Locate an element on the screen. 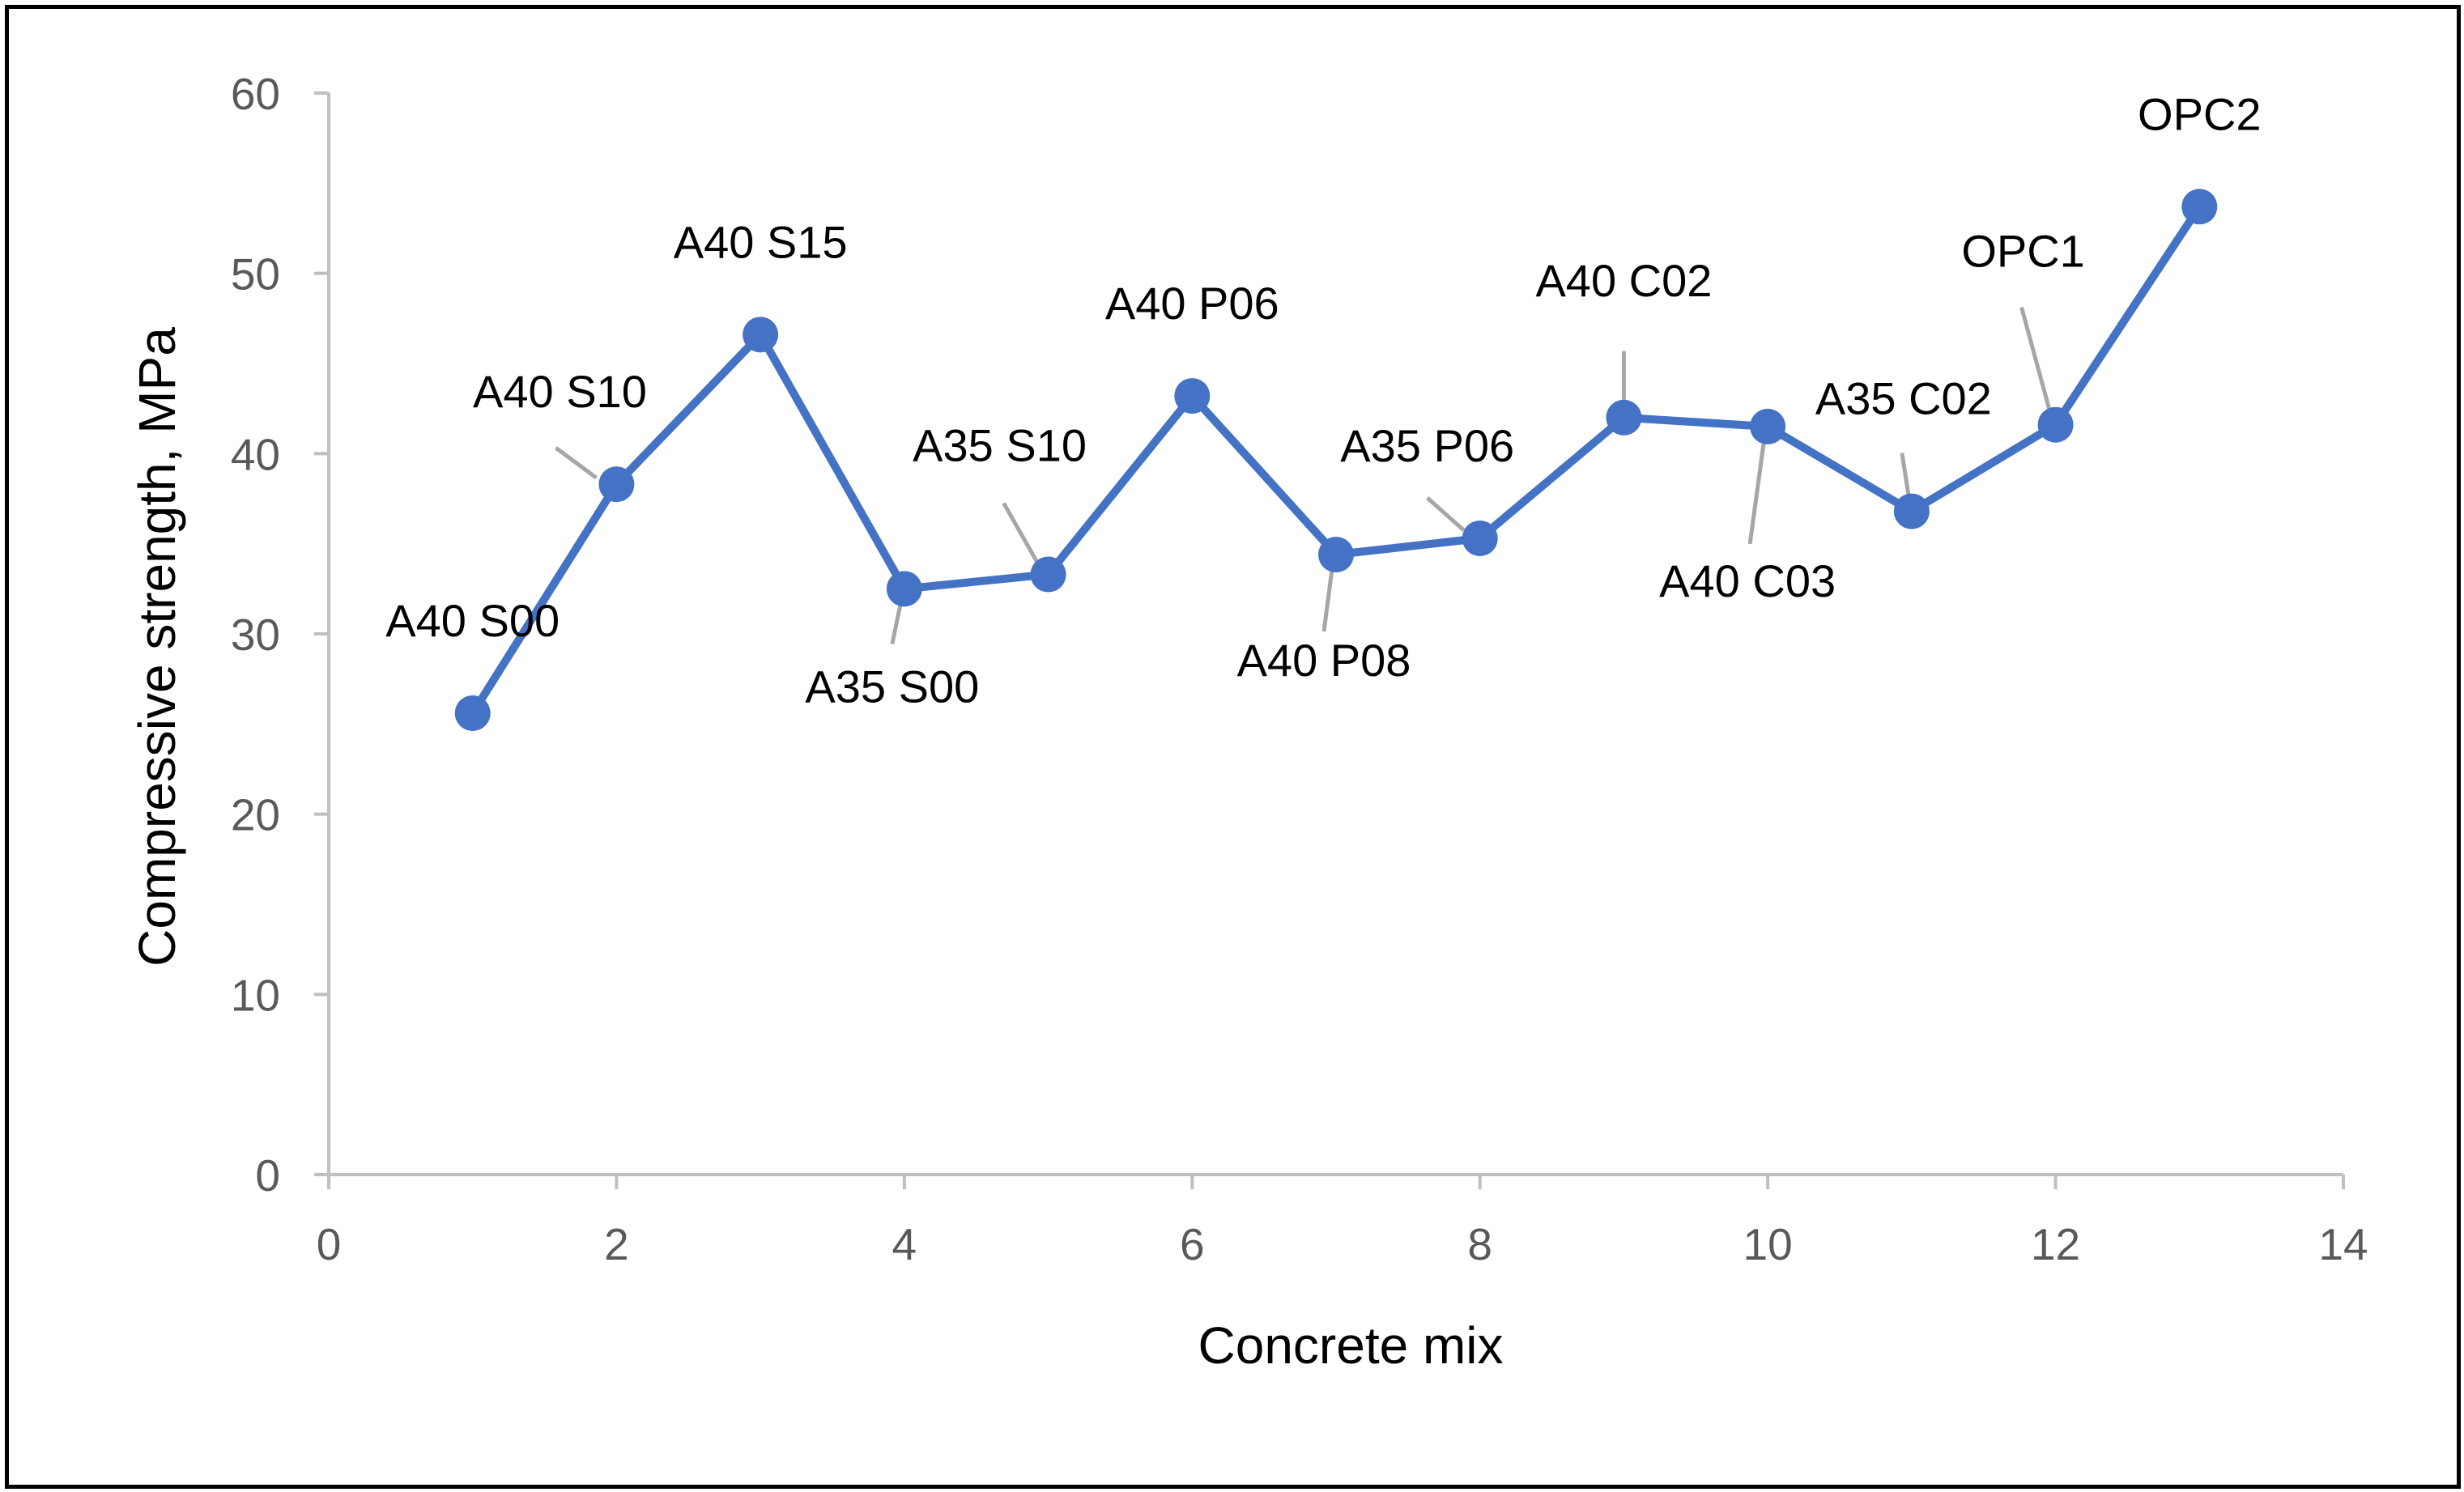  y-tick-label: 10 is located at coordinates (255, 995).